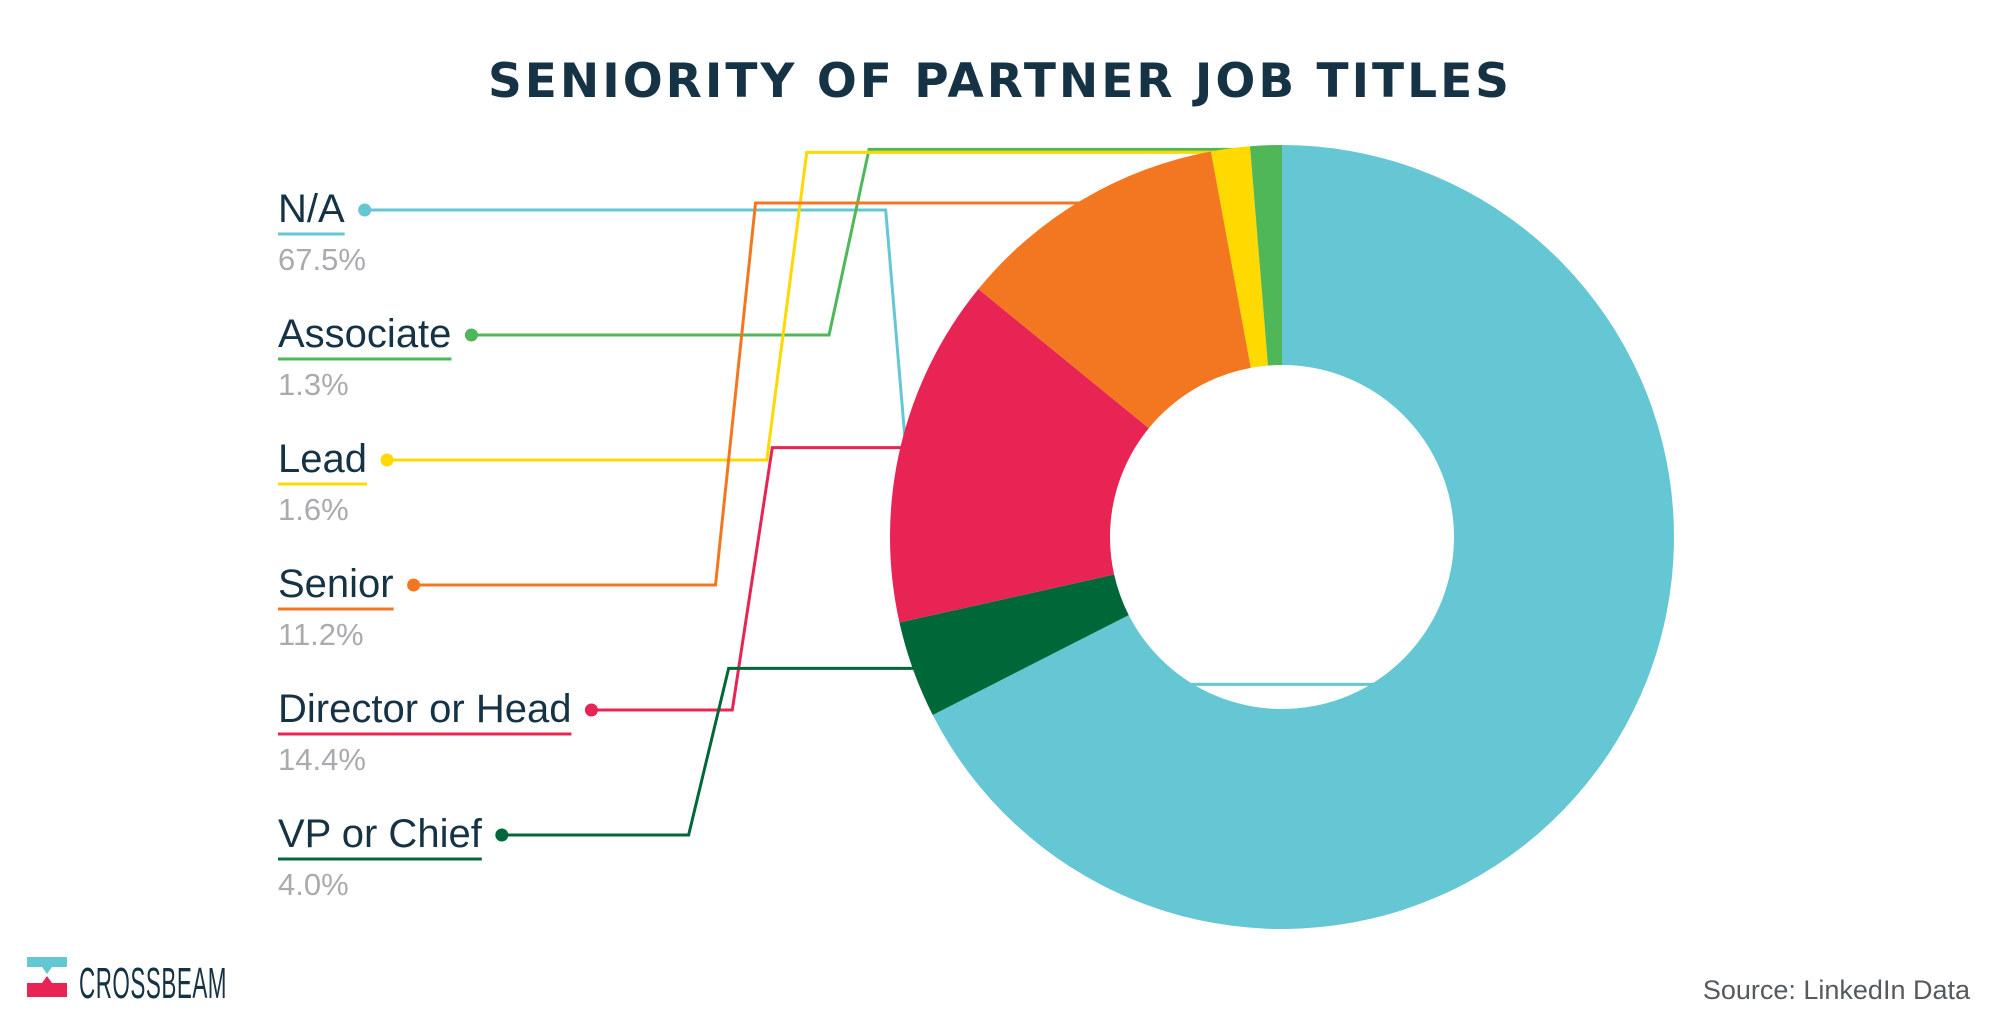 The height and width of the screenshot is (1019, 2000). I want to click on leader-line-vp-or-chief, so click(709, 751).